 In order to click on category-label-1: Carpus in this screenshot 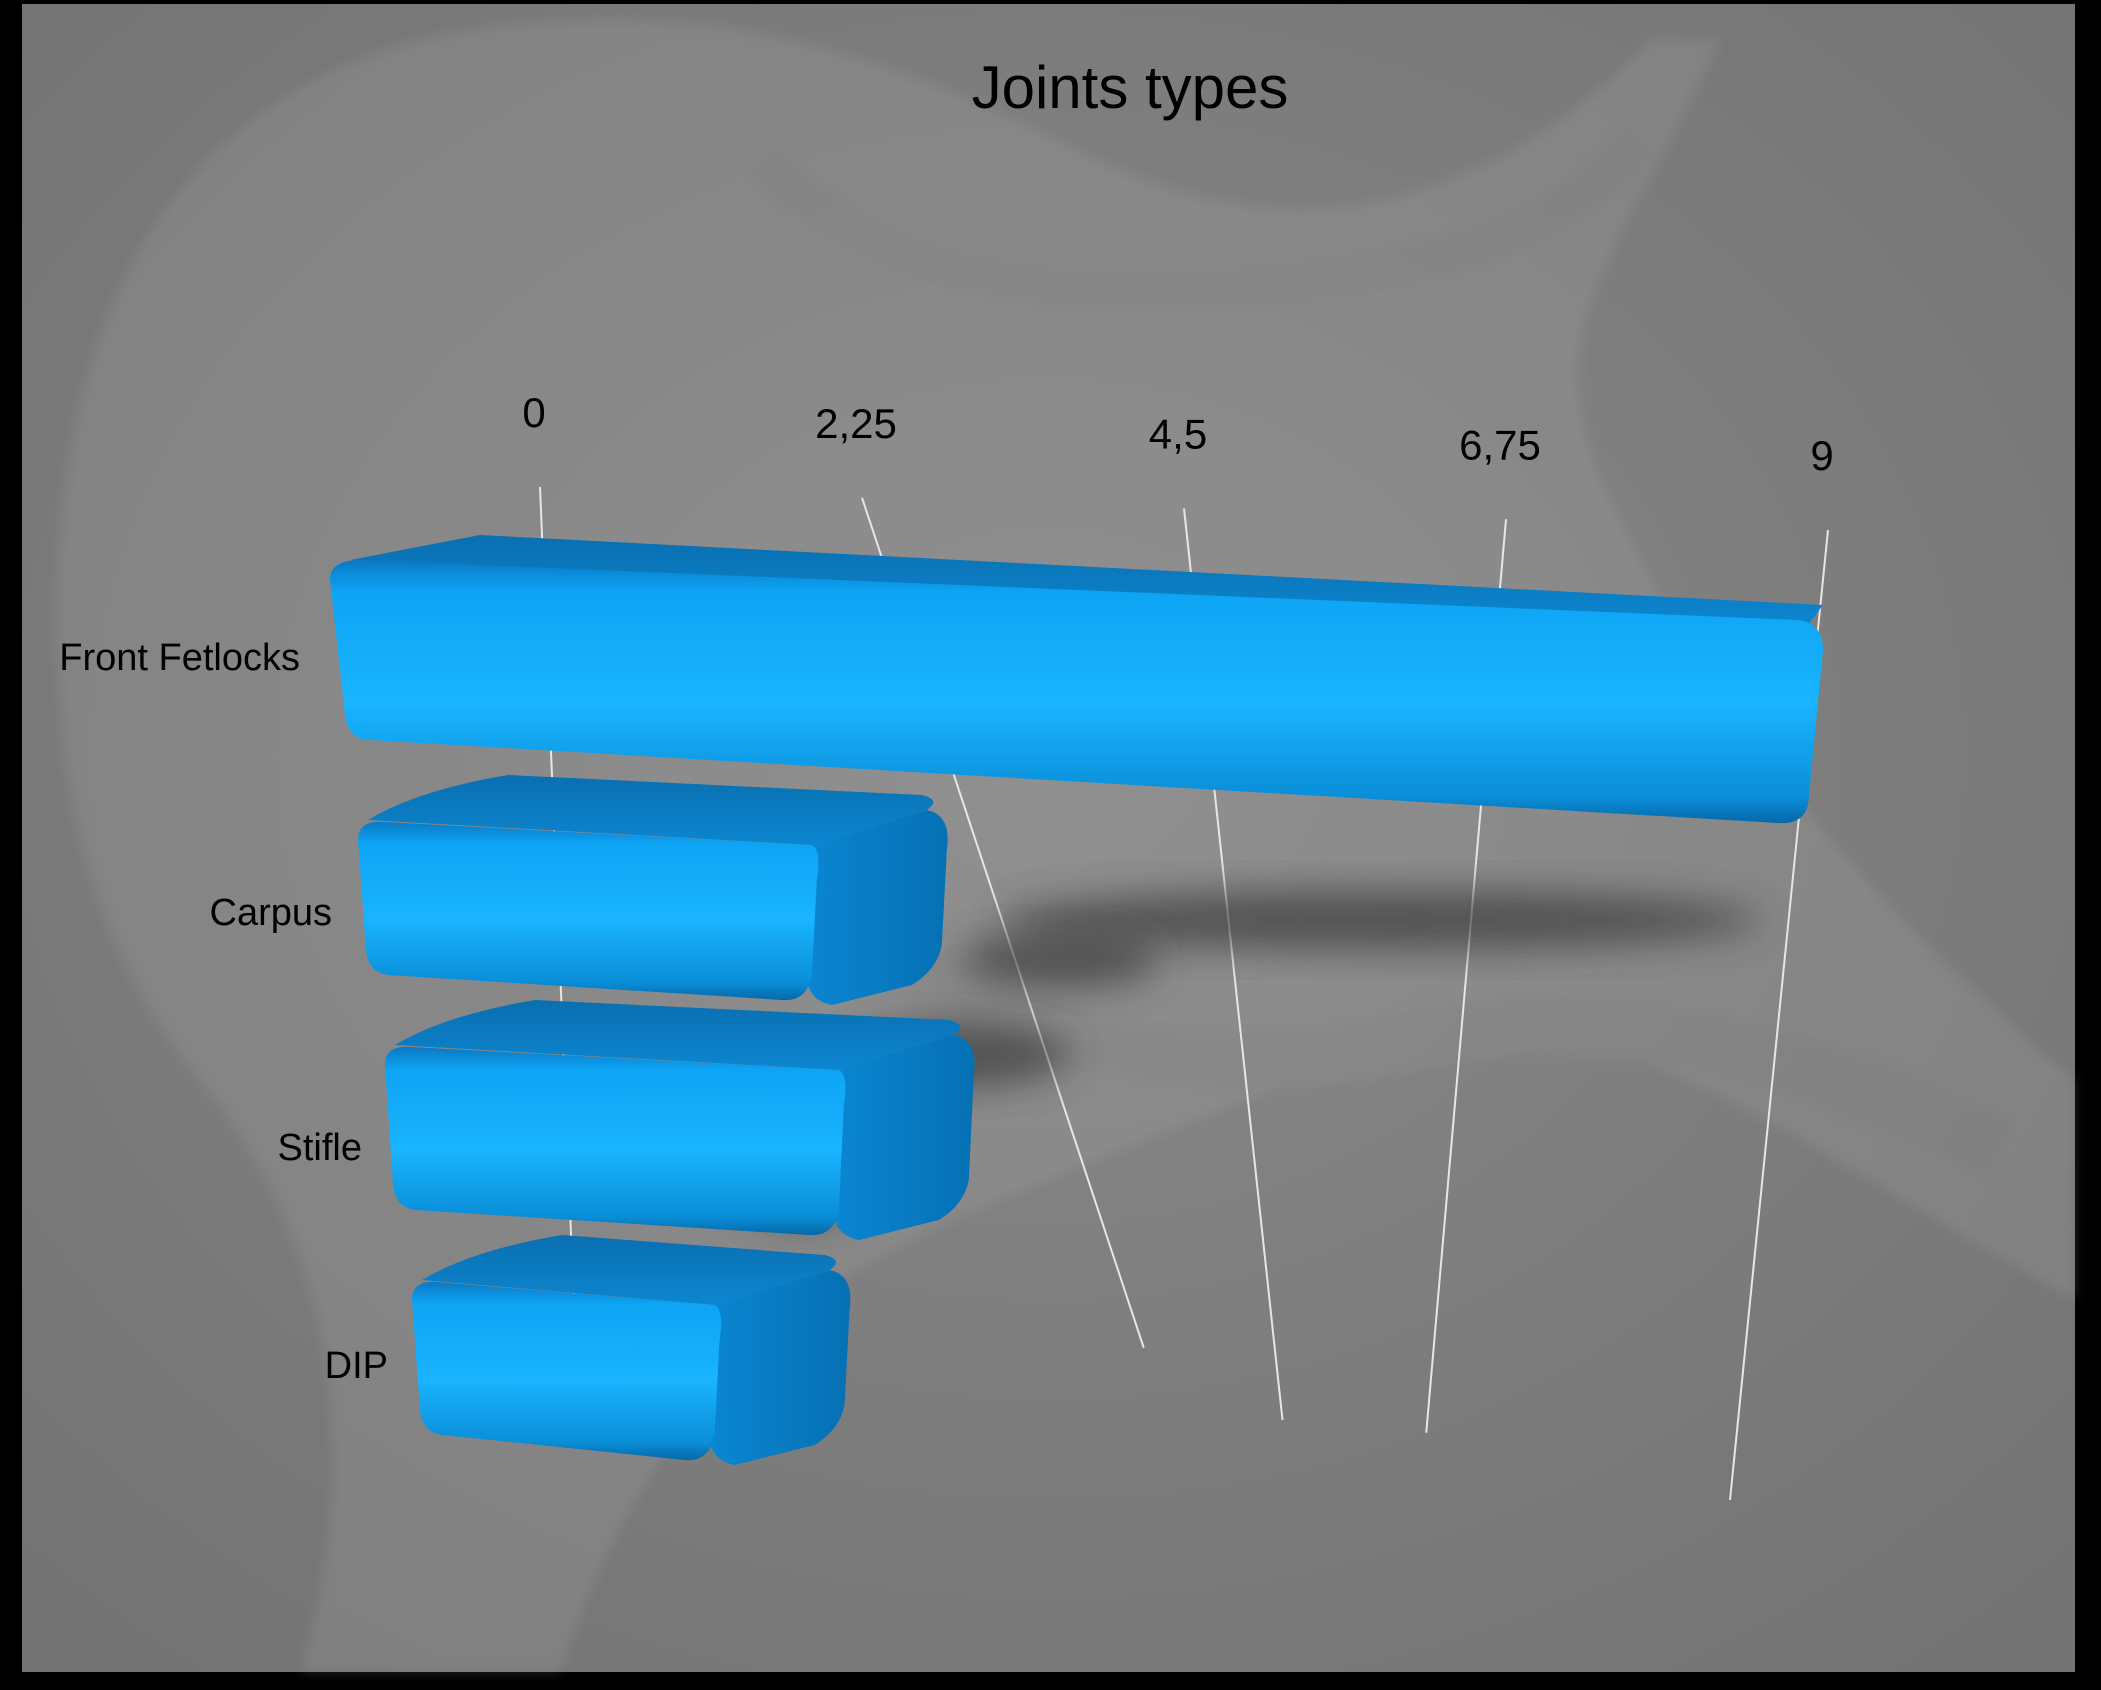, I will do `click(271, 913)`.